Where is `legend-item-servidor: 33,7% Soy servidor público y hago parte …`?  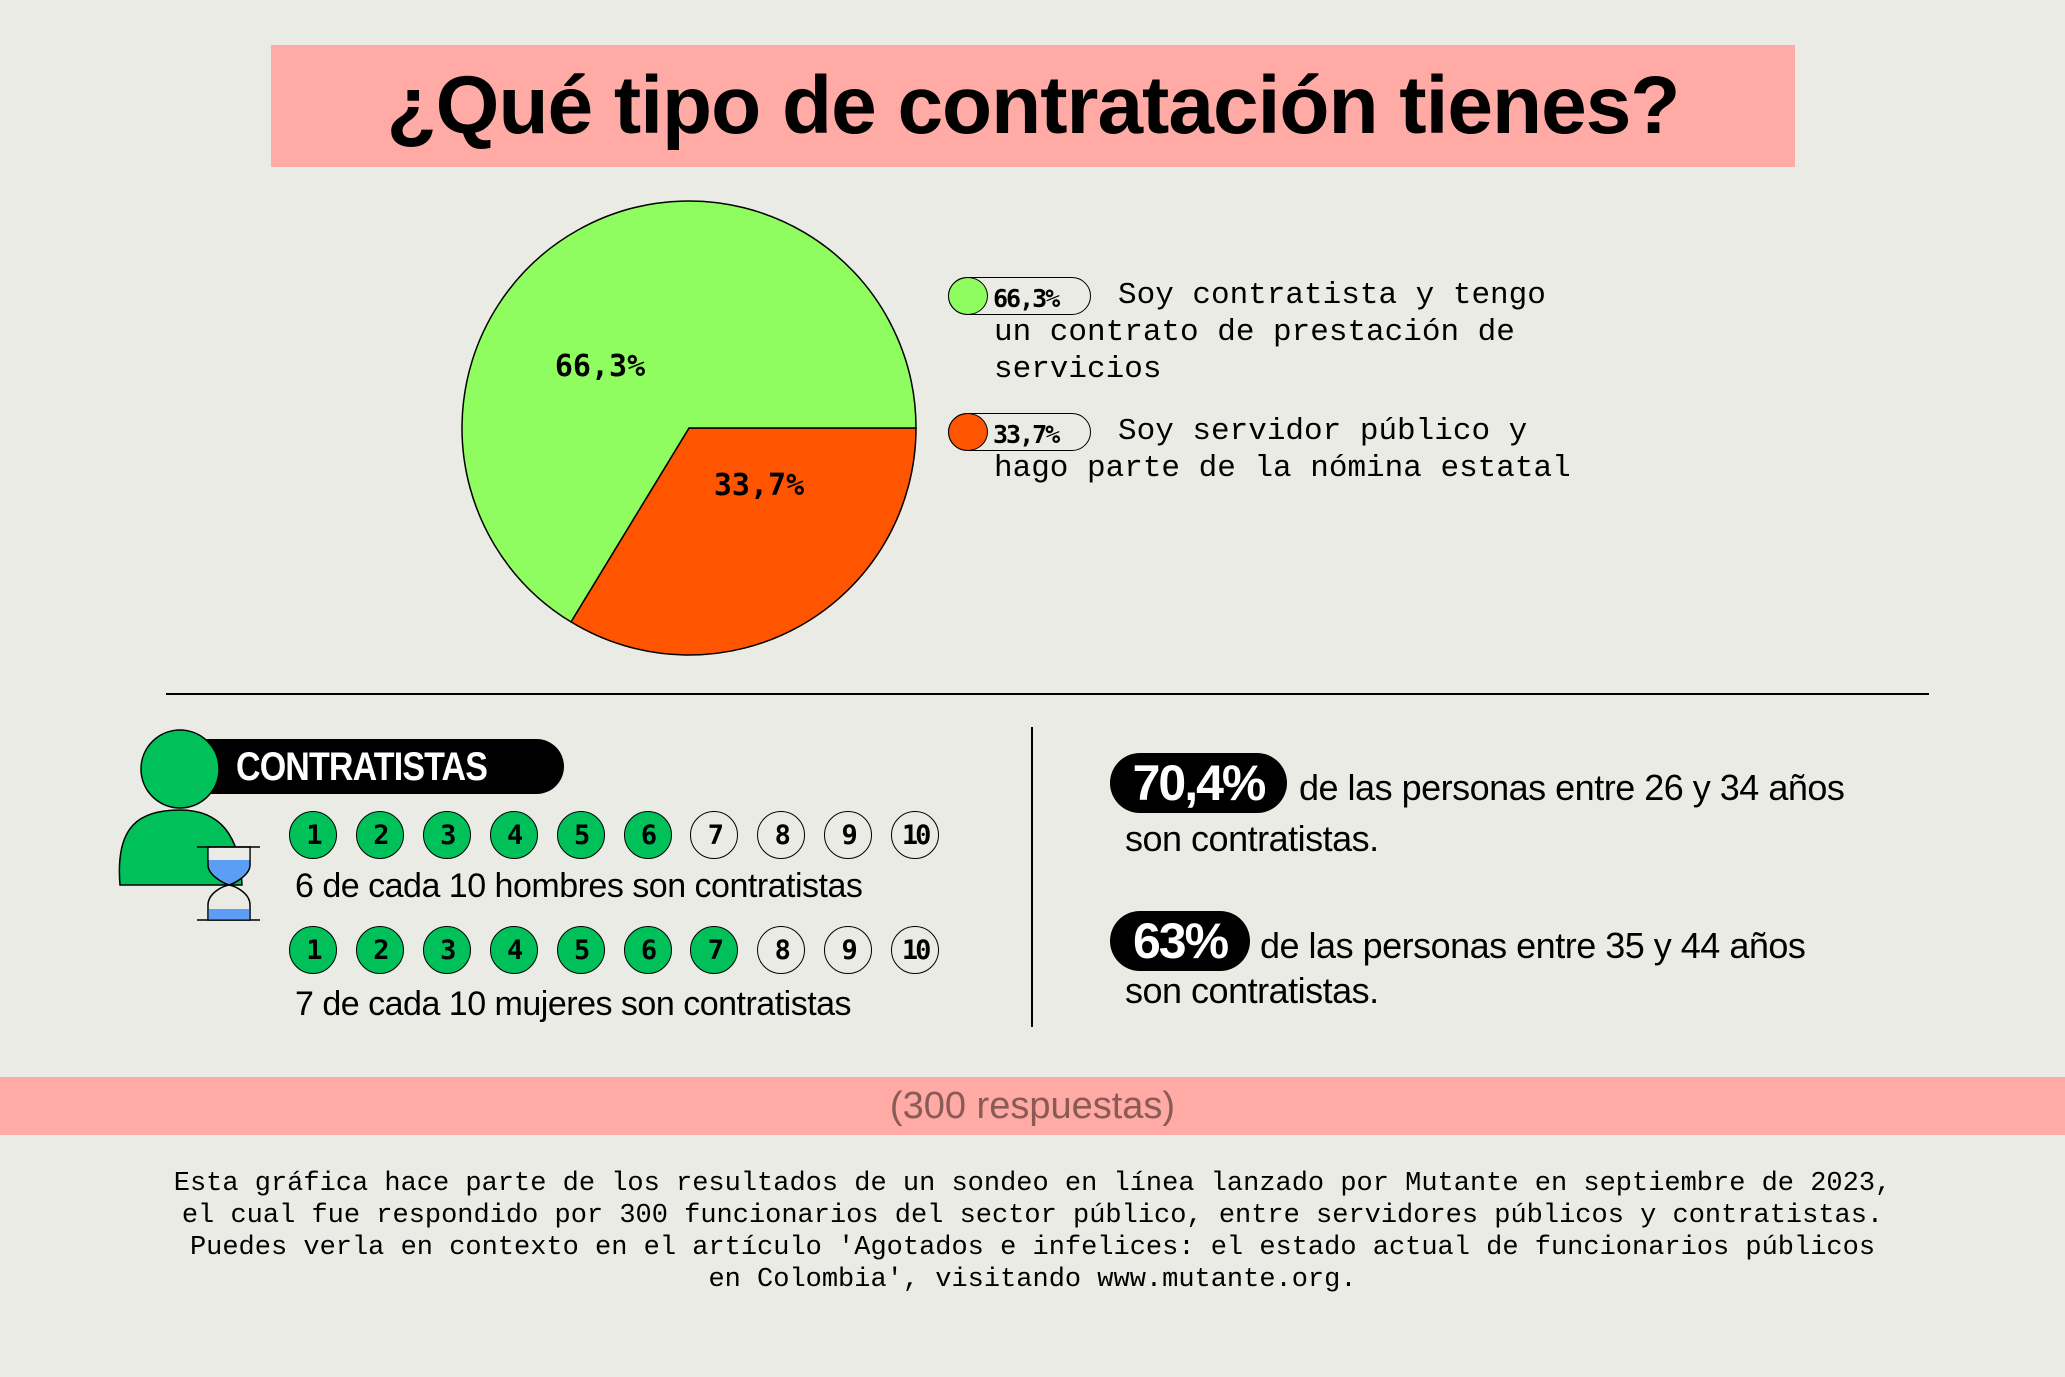 legend-item-servidor: 33,7% Soy servidor público y hago parte … is located at coordinates (1259, 450).